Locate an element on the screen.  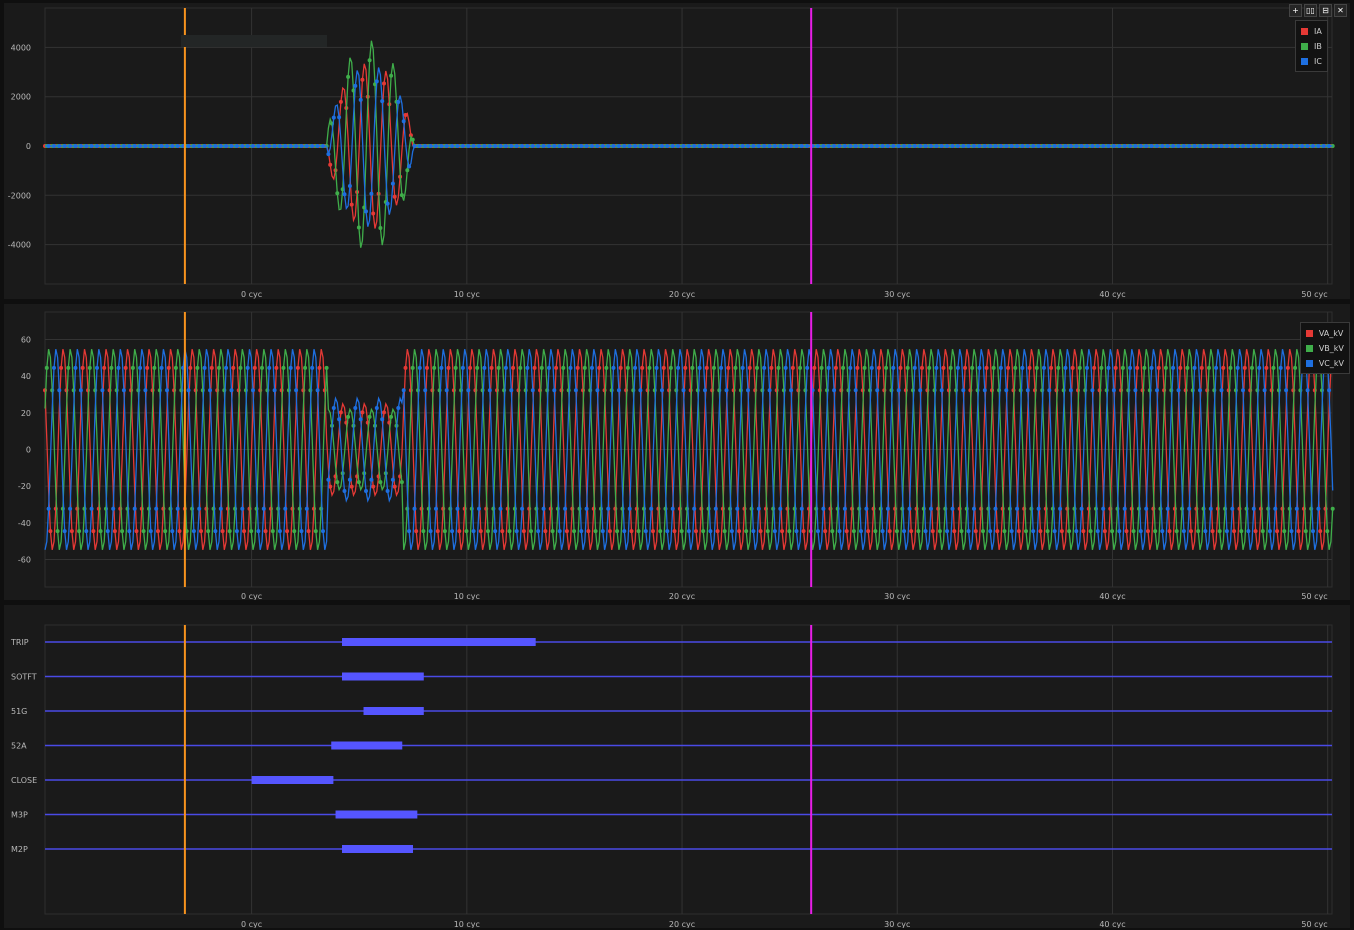
close-icon: ✕ is located at coordinates (1340, 10).